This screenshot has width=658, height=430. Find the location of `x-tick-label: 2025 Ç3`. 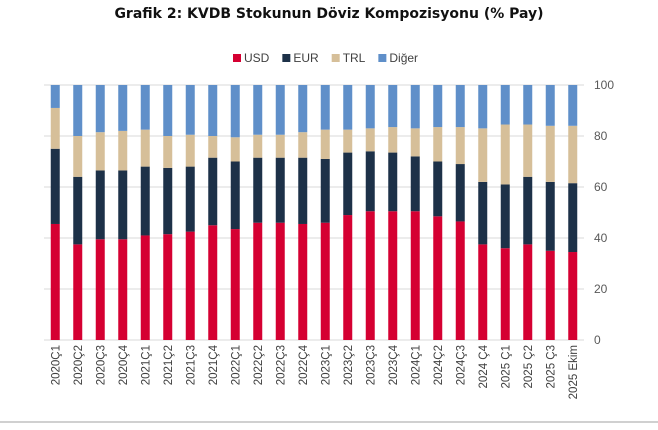

x-tick-label: 2025 Ç3 is located at coordinates (551, 366).